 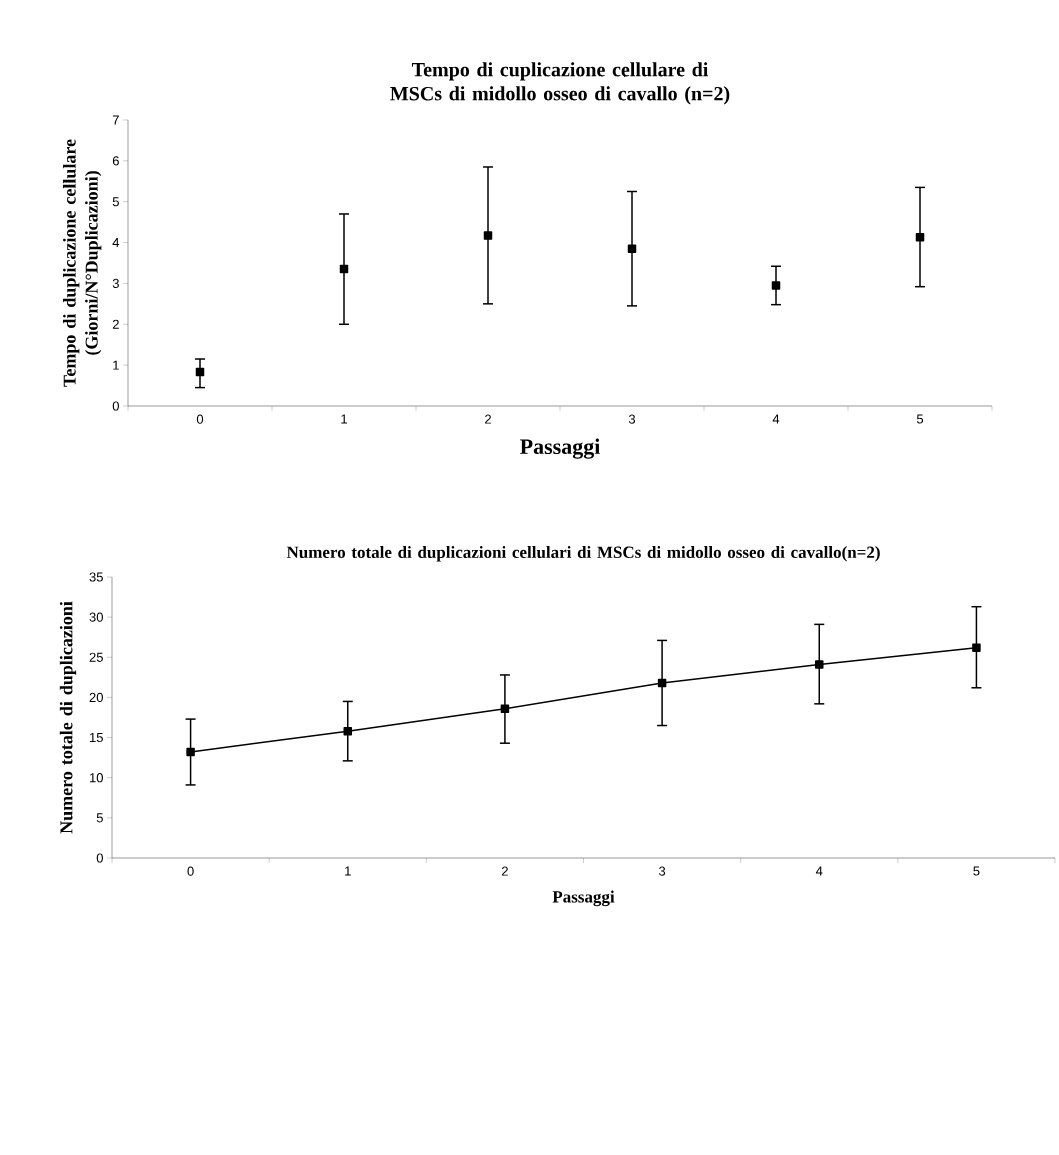 What do you see at coordinates (96, 617) in the screenshot?
I see `y-tick-label: 30` at bounding box center [96, 617].